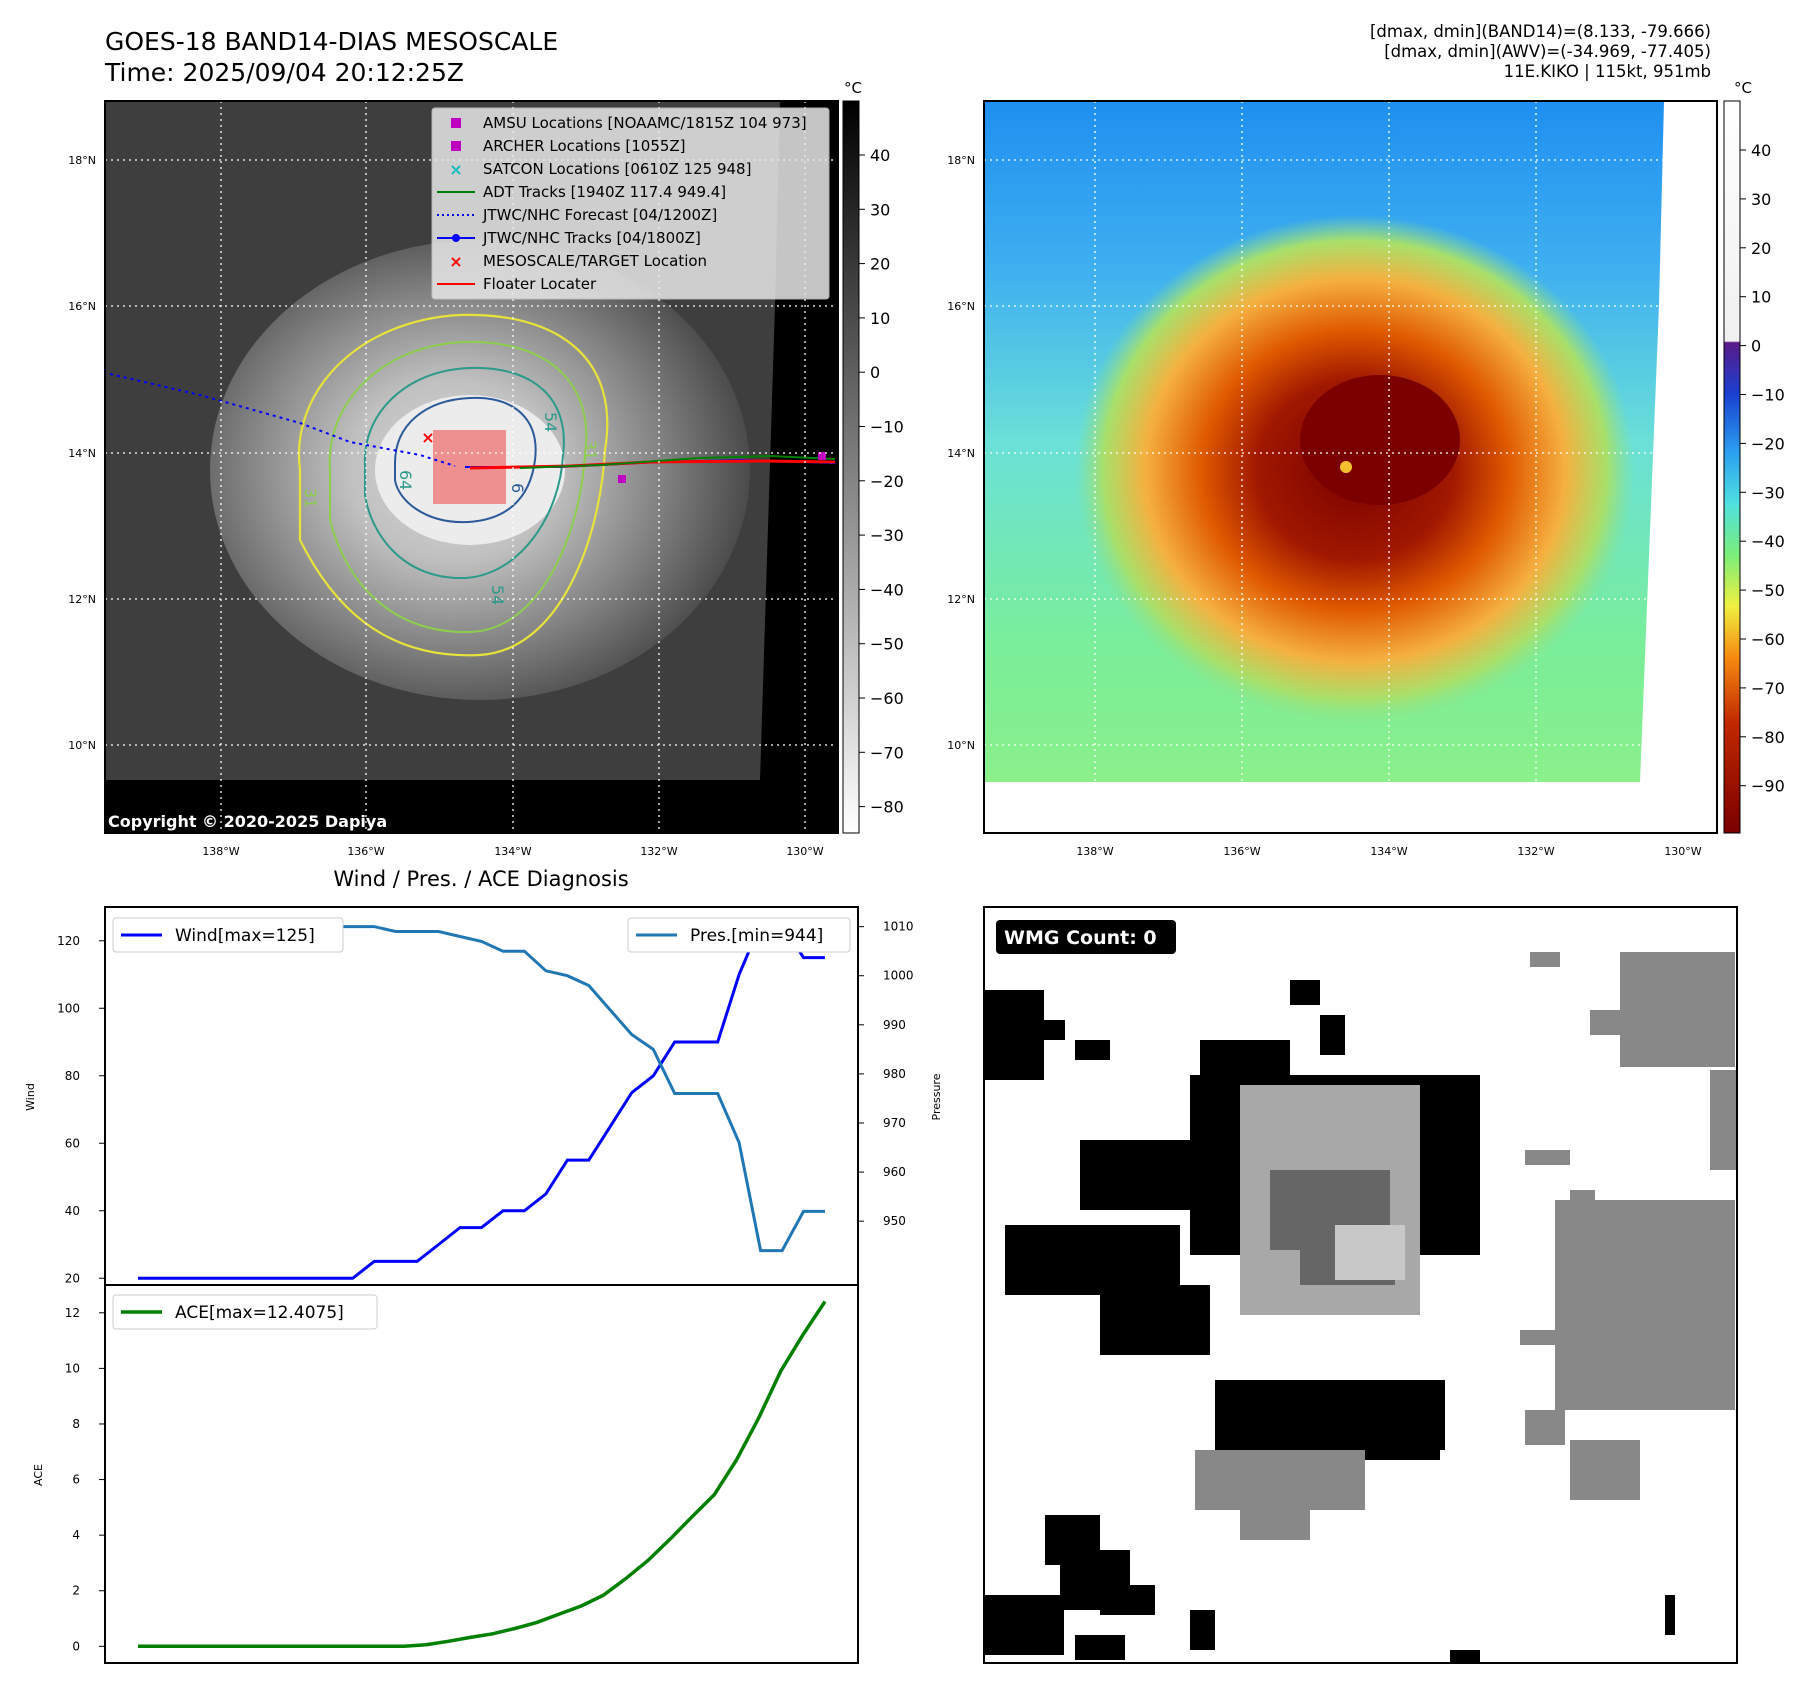 Image resolution: width=1797 pixels, height=1690 pixels. Describe the element at coordinates (1768, 688) in the screenshot. I see `colorbar-tick-label: −70` at that location.